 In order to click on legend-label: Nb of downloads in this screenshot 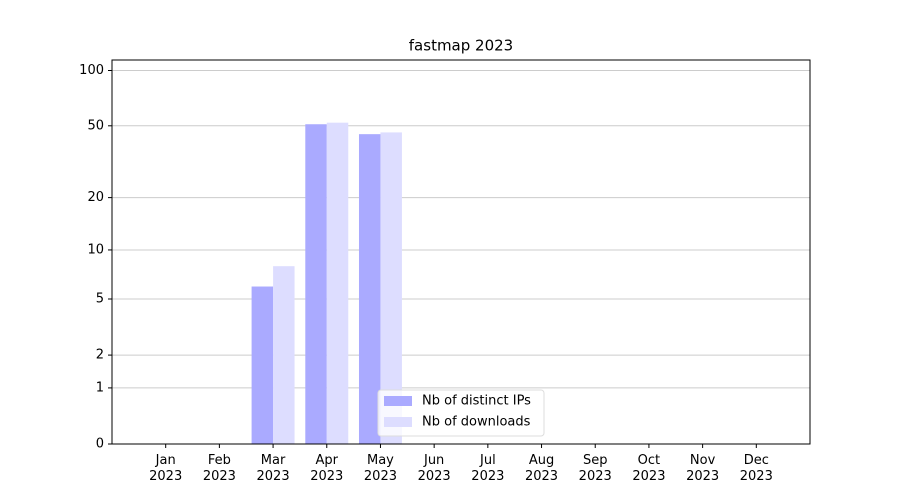, I will do `click(476, 422)`.